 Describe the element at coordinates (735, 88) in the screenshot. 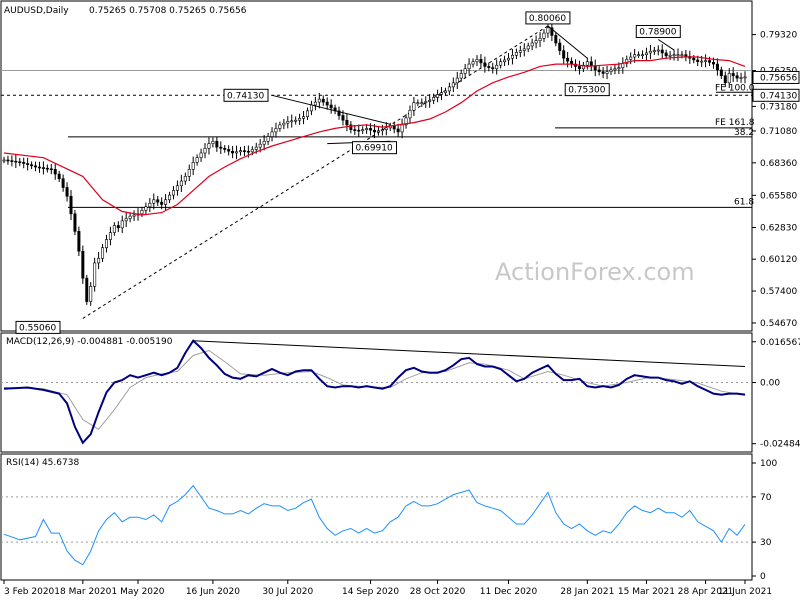

I see `fib-label: FE 100.0` at that location.